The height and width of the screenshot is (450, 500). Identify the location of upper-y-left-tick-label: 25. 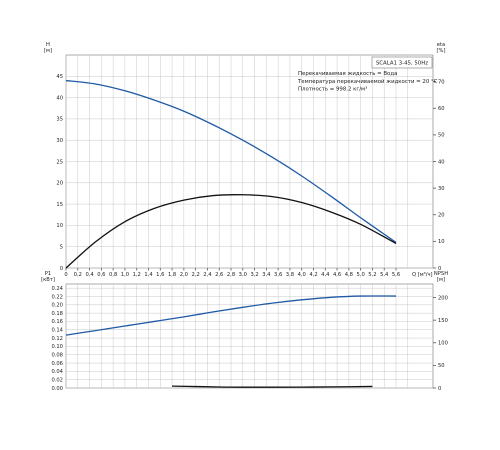
(59, 162).